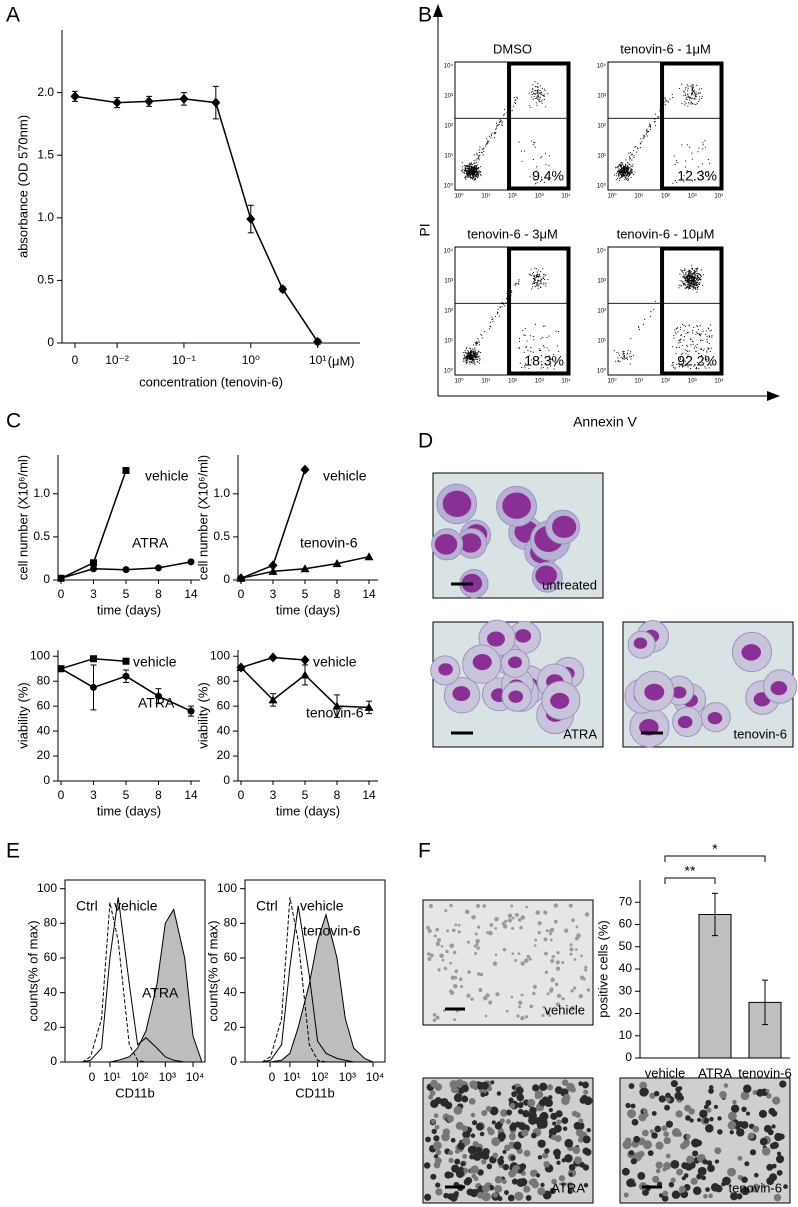 This screenshot has width=798, height=1207. What do you see at coordinates (751, 652) in the screenshot?
I see `cell-nucleus` at bounding box center [751, 652].